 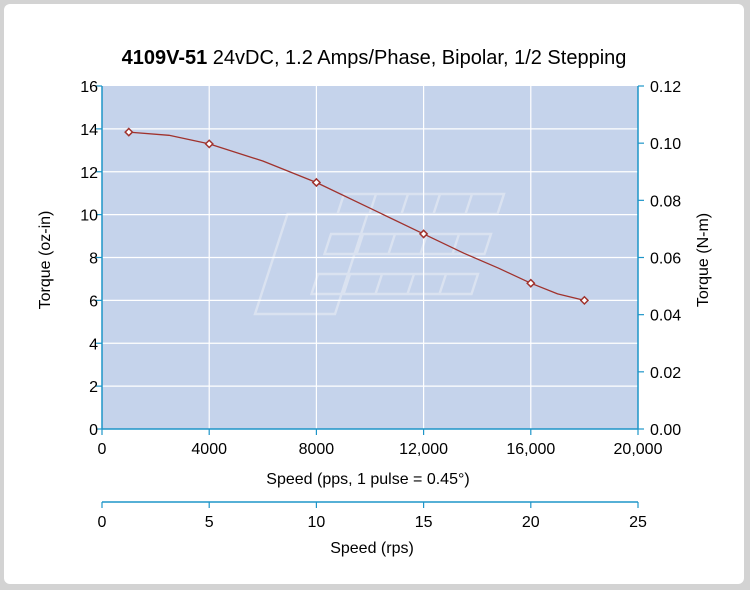 I want to click on left-tick-label: 16, so click(x=89, y=87).